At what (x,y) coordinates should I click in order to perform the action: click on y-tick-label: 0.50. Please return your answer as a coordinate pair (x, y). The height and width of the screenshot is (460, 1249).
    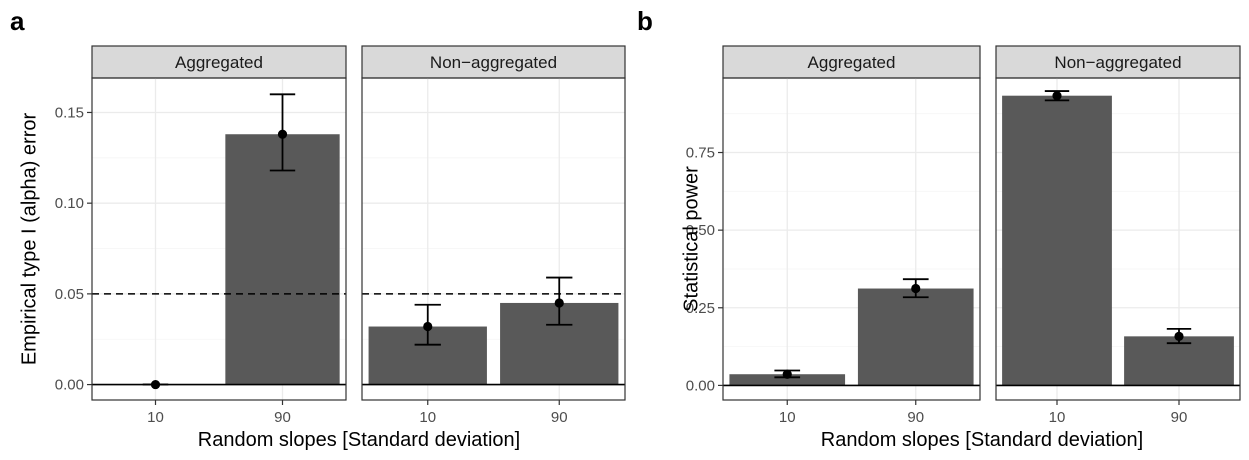
    Looking at the image, I should click on (700, 230).